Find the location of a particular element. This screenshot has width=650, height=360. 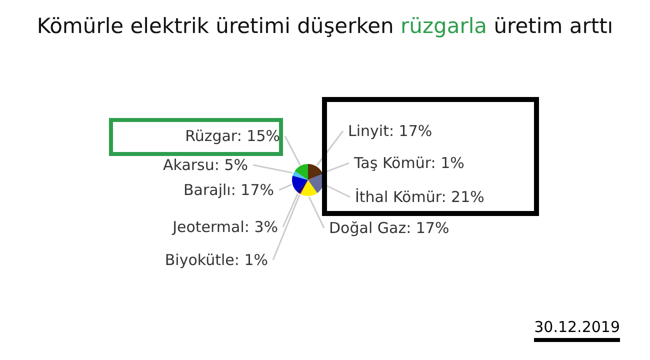

slice-label: Taş Kömür: 1% is located at coordinates (408, 163).